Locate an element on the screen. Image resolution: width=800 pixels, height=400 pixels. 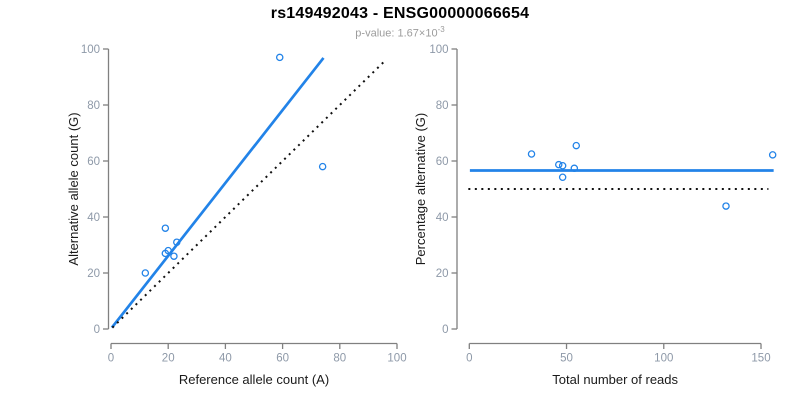
p-value-exponent: -3 is located at coordinates (441, 29).